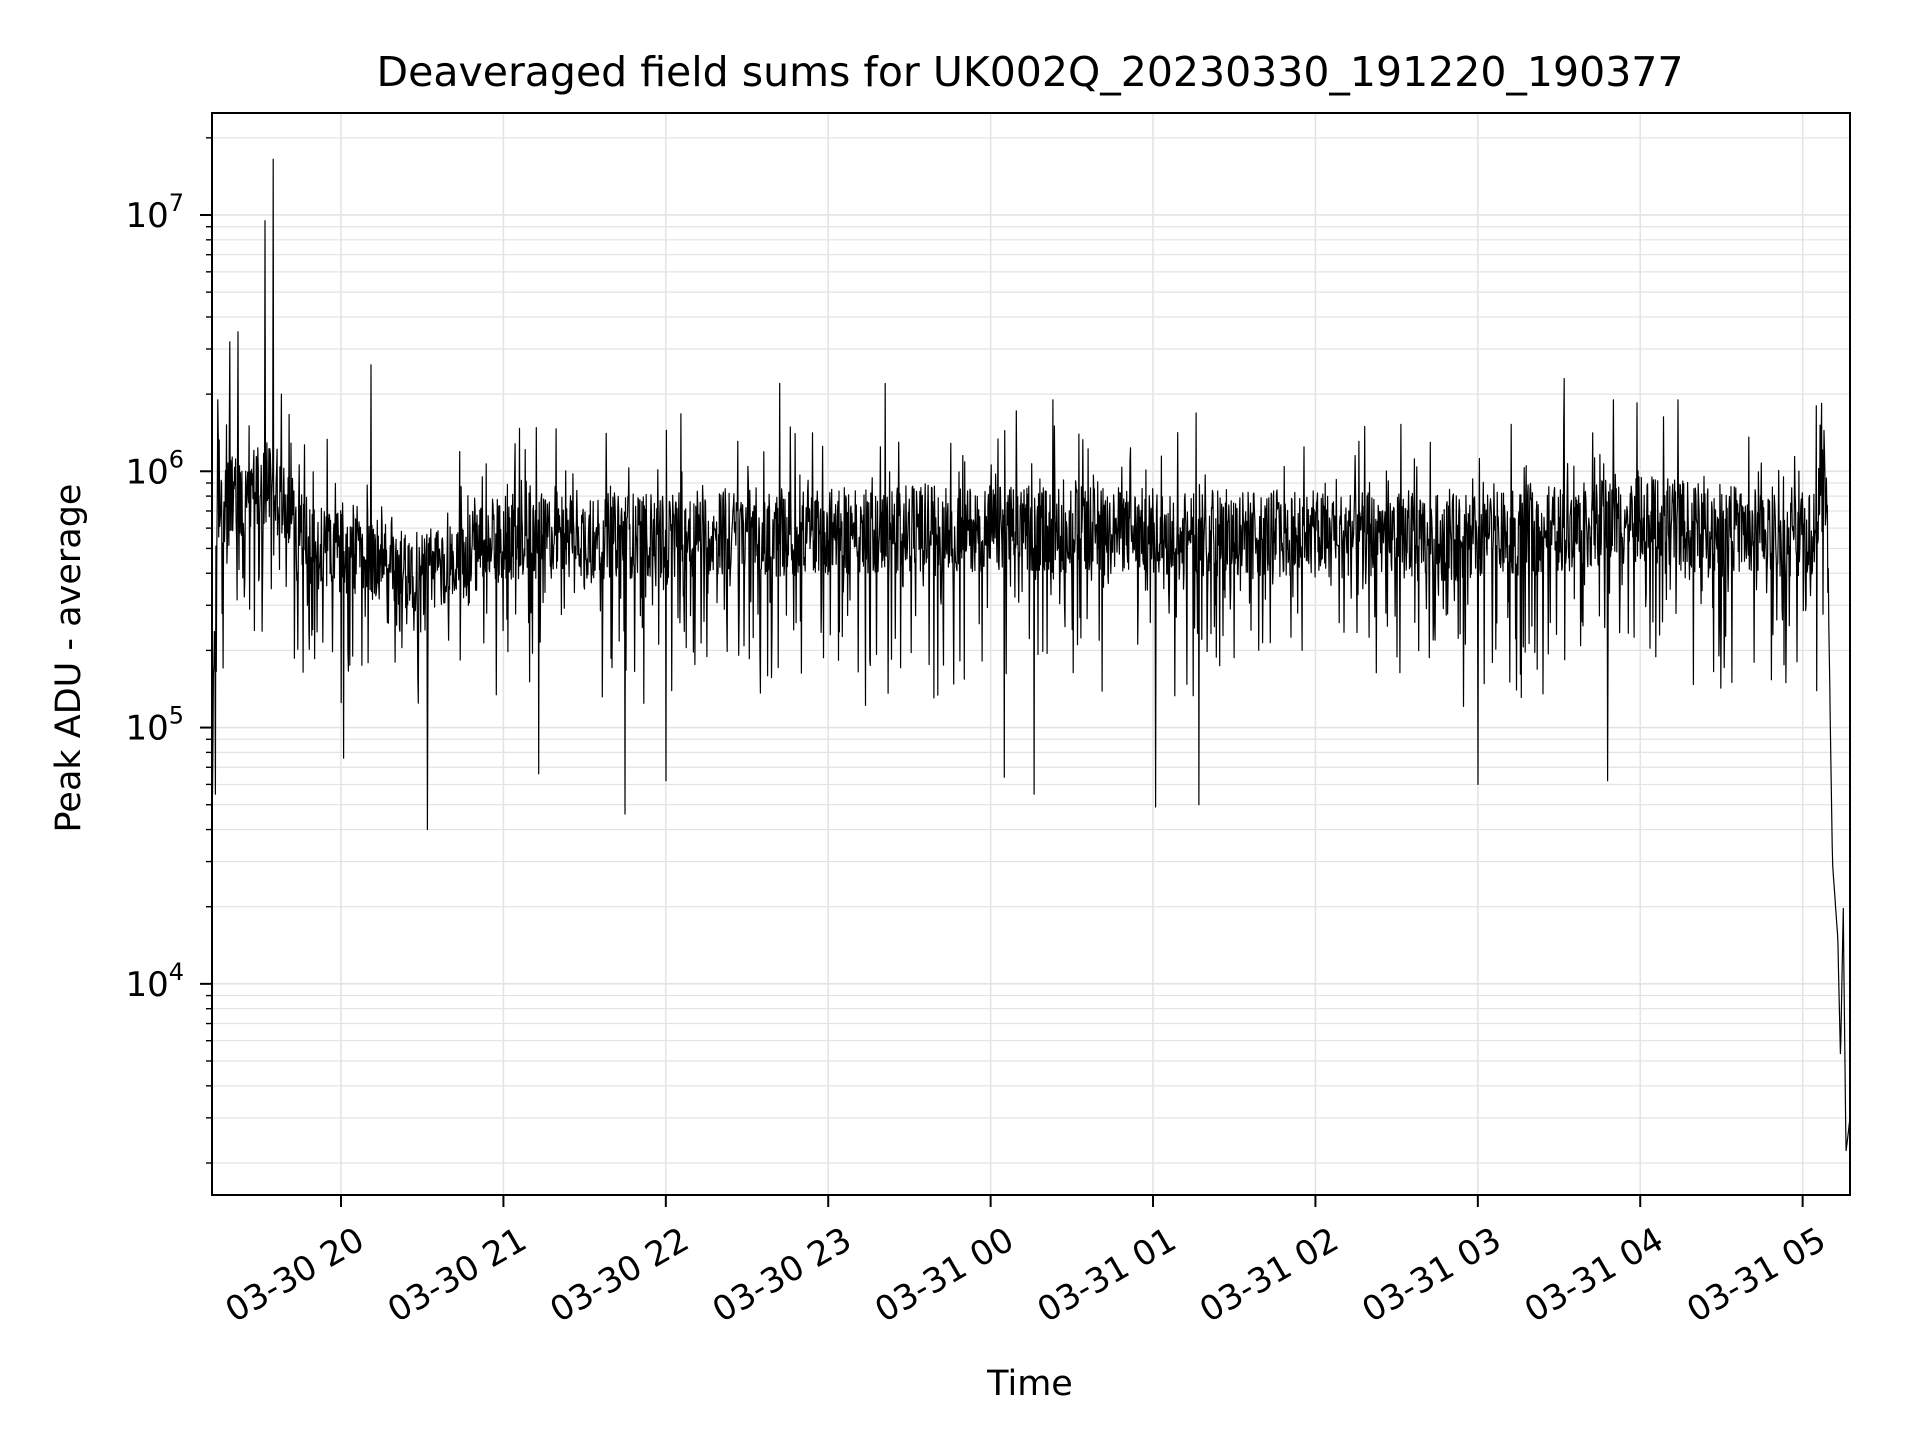 This screenshot has width=1920, height=1440. Describe the element at coordinates (69, 658) in the screenshot. I see `y-axis-label: Peak ADU - average` at that location.